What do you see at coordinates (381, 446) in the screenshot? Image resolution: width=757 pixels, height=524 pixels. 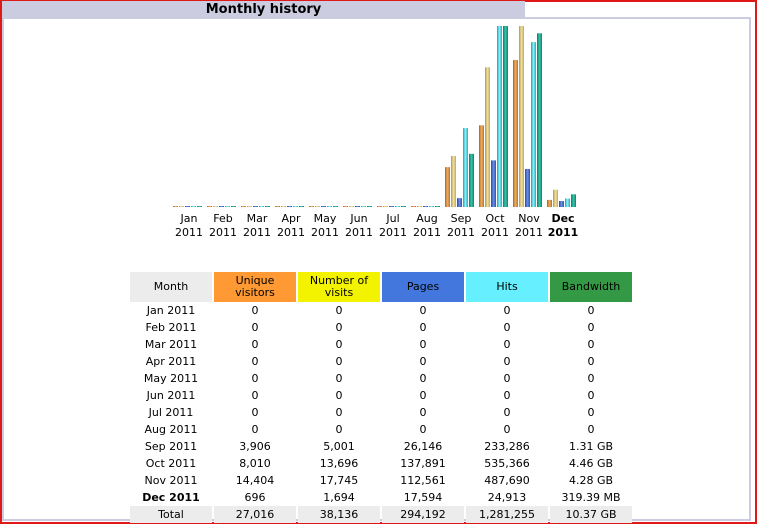 I see `table-row: Sep 2011 3,906 5,001 26,146 233,286 1.31 GB` at bounding box center [381, 446].